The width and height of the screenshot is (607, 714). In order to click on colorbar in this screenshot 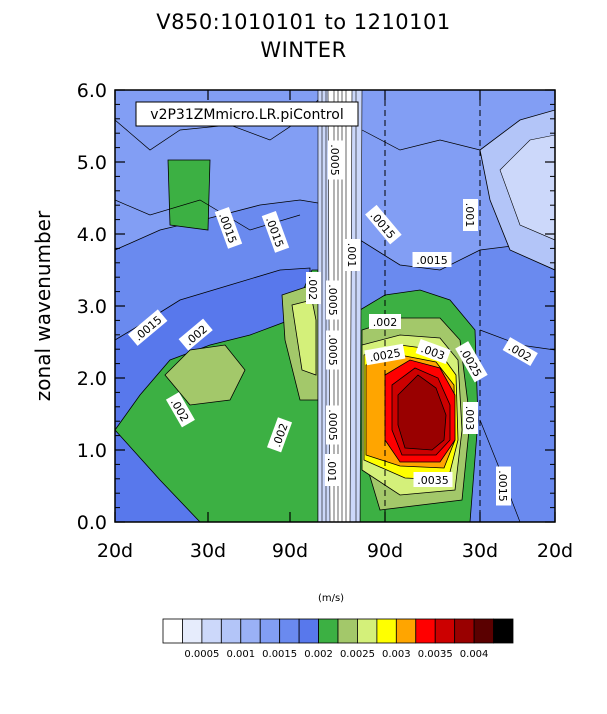, I will do `click(338, 631)`.